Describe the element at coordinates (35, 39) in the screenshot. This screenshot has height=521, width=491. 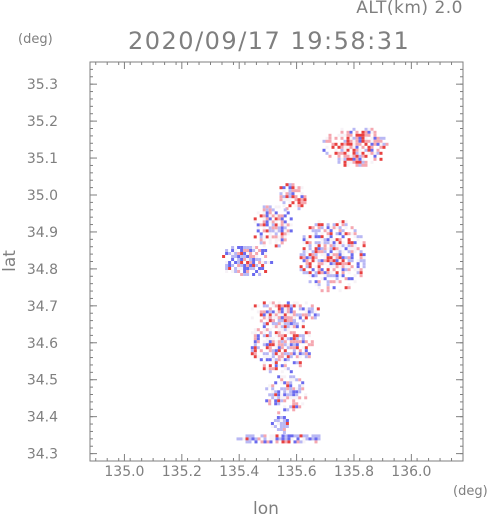
I see `y-unit-label: (deg)` at that location.